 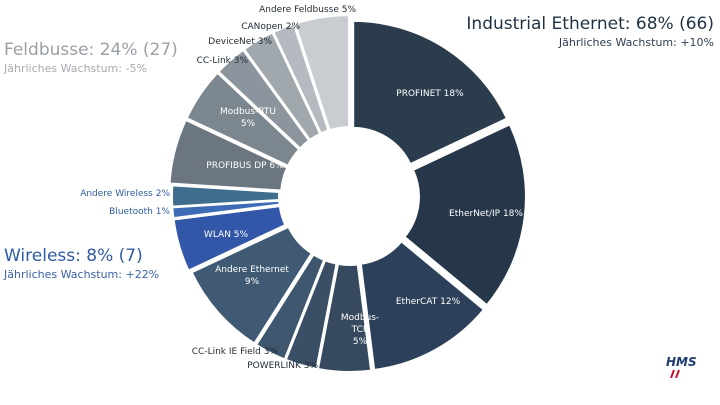 I want to click on slice-profinet, so click(x=430, y=92).